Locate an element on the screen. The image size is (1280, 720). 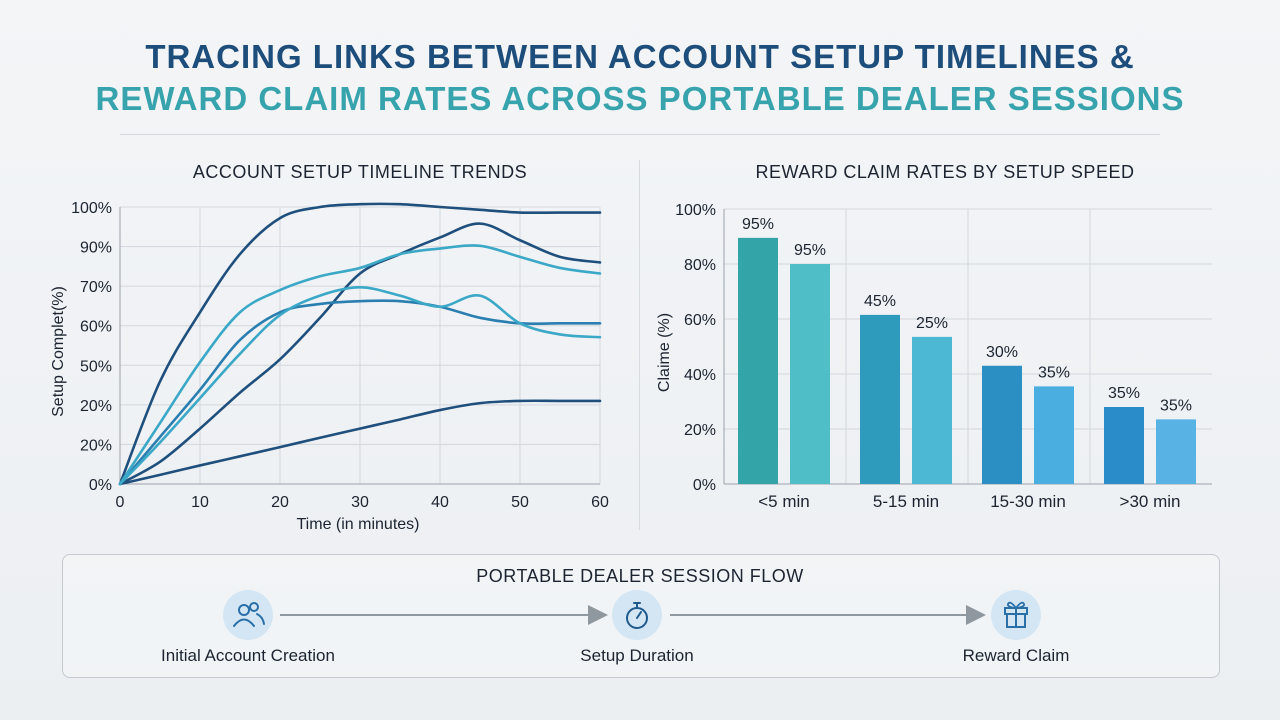
line-chart-x-tick: 10 is located at coordinates (200, 502).